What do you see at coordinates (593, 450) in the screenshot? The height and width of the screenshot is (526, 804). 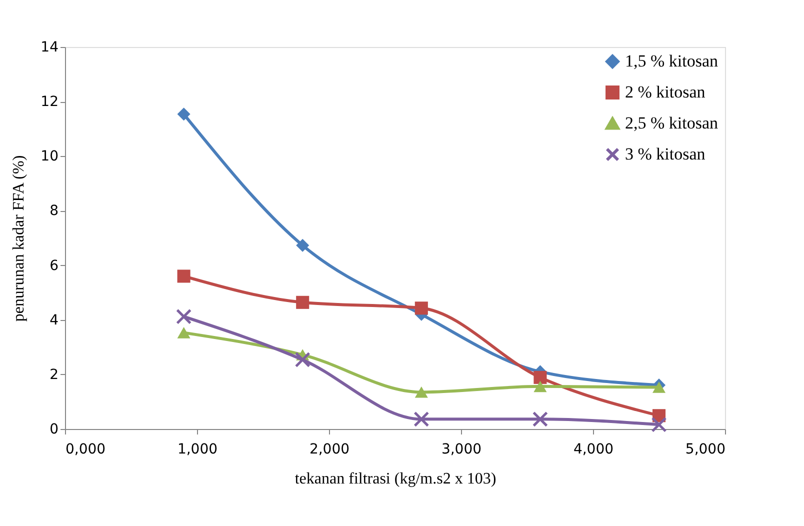 I see `x-tick-label: 4,000` at bounding box center [593, 450].